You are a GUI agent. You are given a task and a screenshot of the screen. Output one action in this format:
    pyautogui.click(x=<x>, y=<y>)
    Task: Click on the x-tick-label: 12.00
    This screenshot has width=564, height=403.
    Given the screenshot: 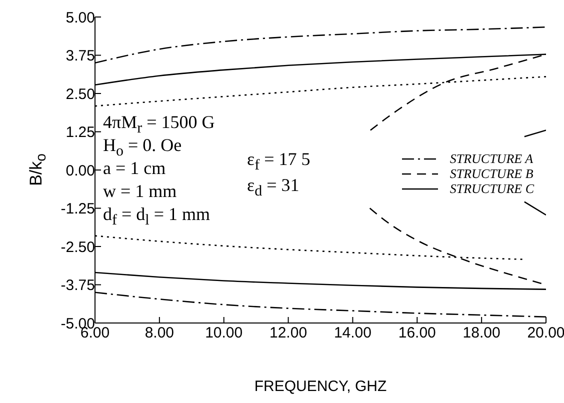 What is the action you would take?
    pyautogui.click(x=289, y=333)
    